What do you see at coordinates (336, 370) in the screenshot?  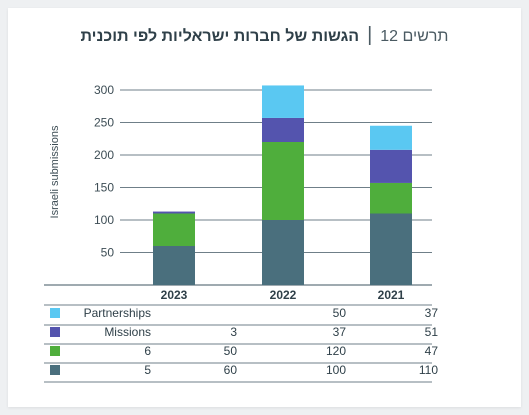 I see `table-cell-2022-series-0: 100` at bounding box center [336, 370].